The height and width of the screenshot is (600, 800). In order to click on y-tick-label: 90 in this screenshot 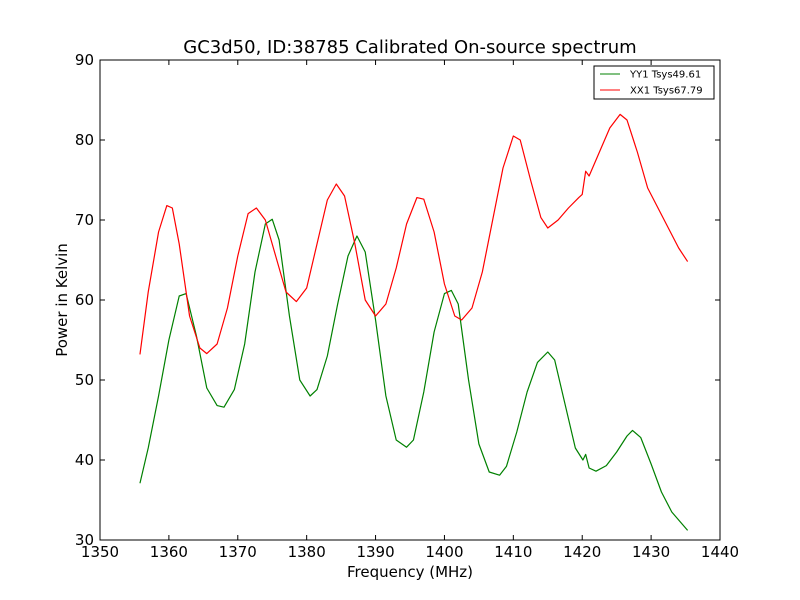, I will do `click(84, 60)`.